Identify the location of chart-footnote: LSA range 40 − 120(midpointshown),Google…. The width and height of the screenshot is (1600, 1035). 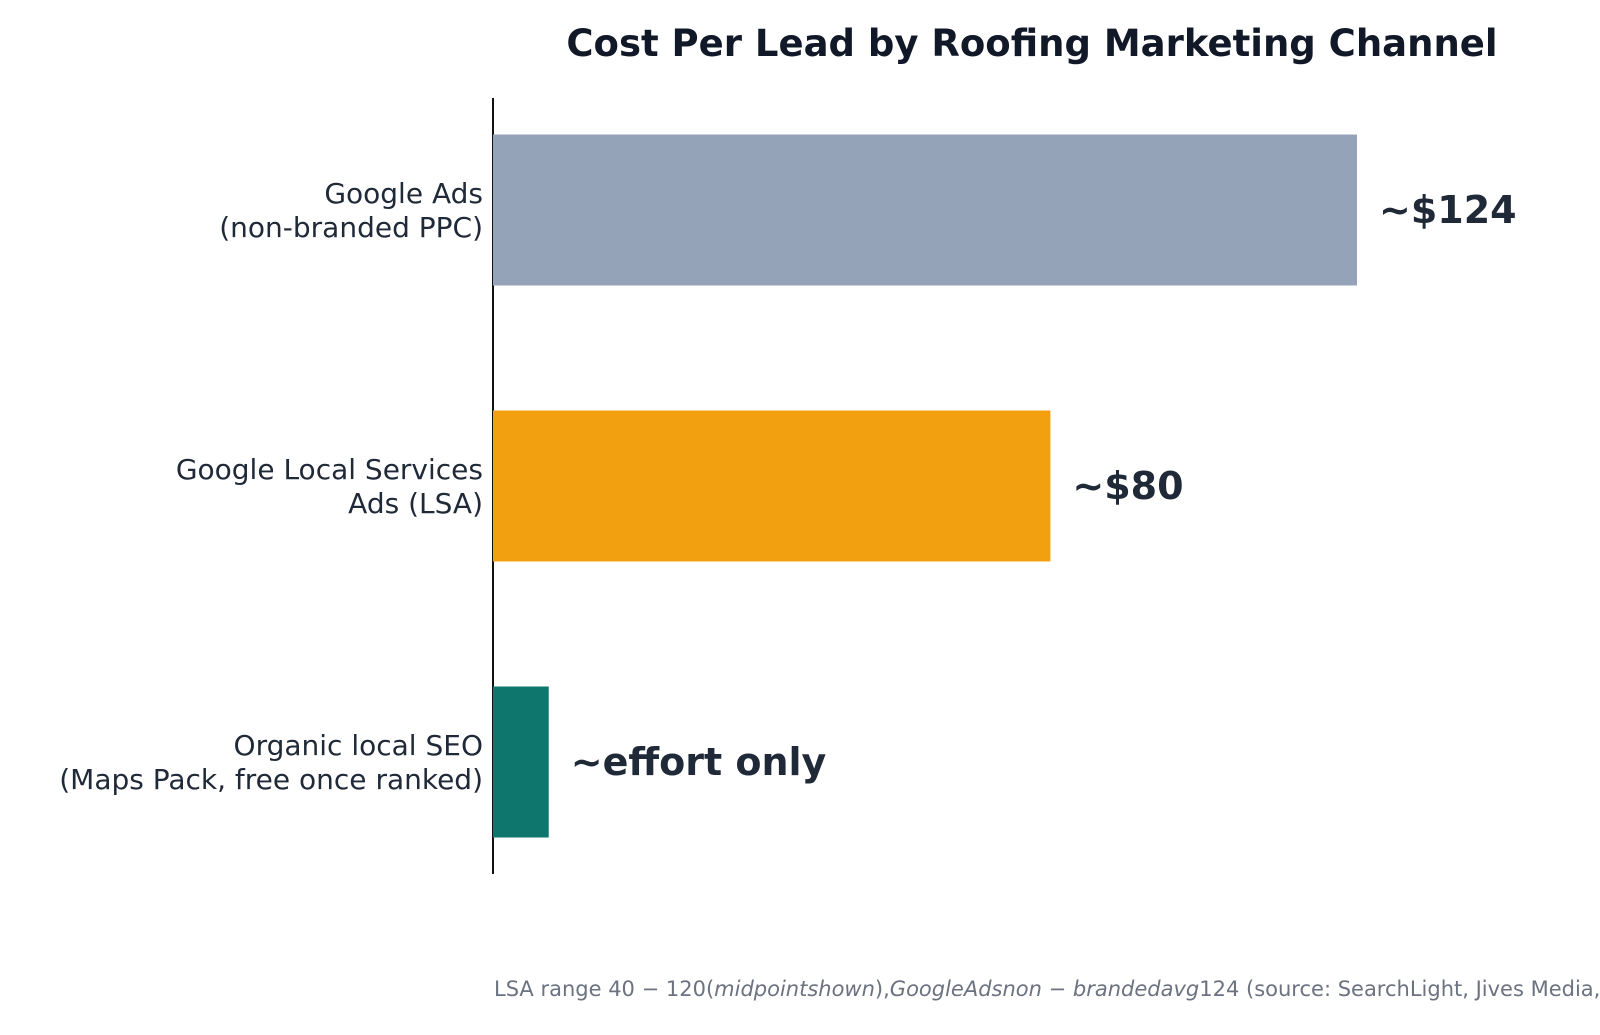
(1047, 989).